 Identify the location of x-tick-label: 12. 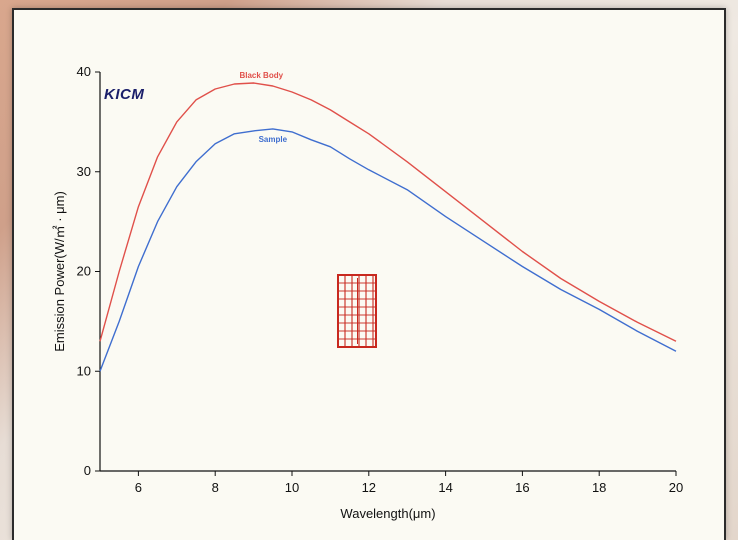
(369, 487).